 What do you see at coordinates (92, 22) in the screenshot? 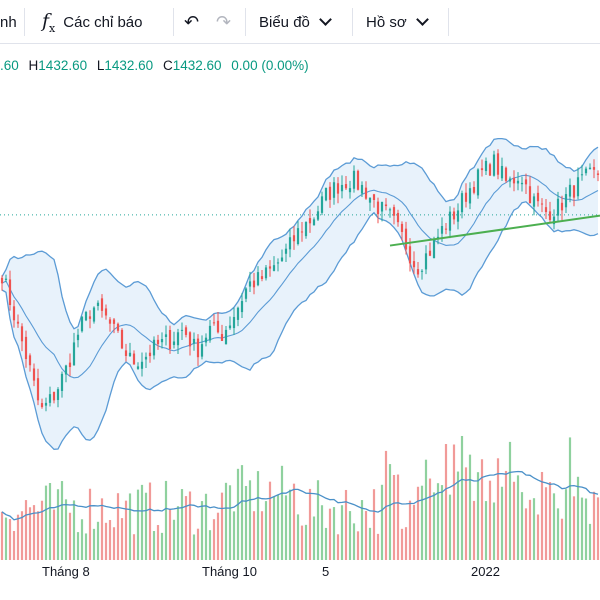
I see `indicators-button: fx Các chỉ báo` at bounding box center [92, 22].